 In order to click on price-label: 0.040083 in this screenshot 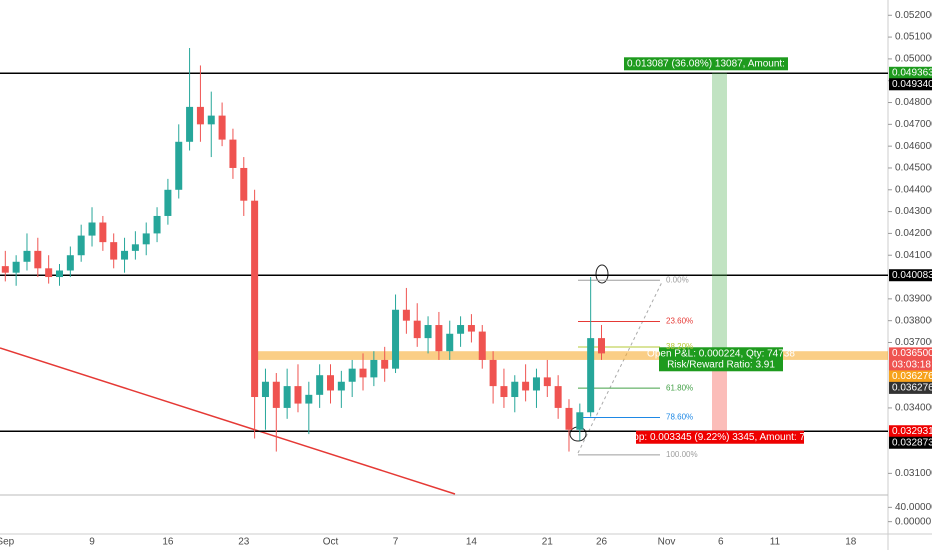, I will do `click(912, 275)`.